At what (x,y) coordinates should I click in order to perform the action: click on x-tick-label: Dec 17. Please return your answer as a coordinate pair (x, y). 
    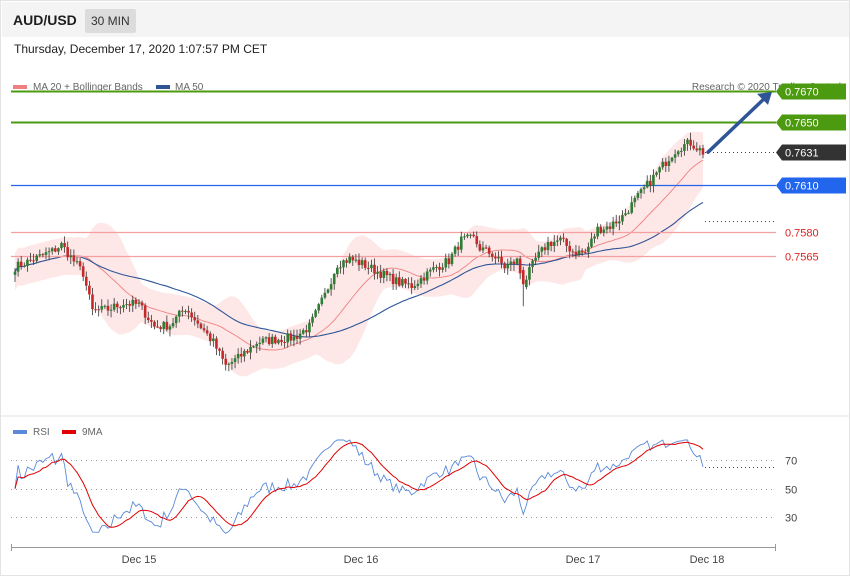
    Looking at the image, I should click on (583, 560).